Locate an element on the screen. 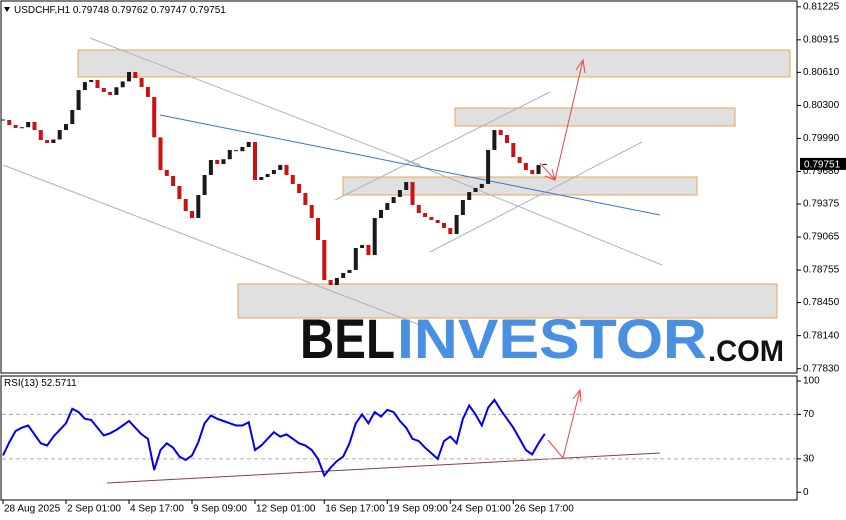 This screenshot has height=520, width=846. header-icon is located at coordinates (7, 9).